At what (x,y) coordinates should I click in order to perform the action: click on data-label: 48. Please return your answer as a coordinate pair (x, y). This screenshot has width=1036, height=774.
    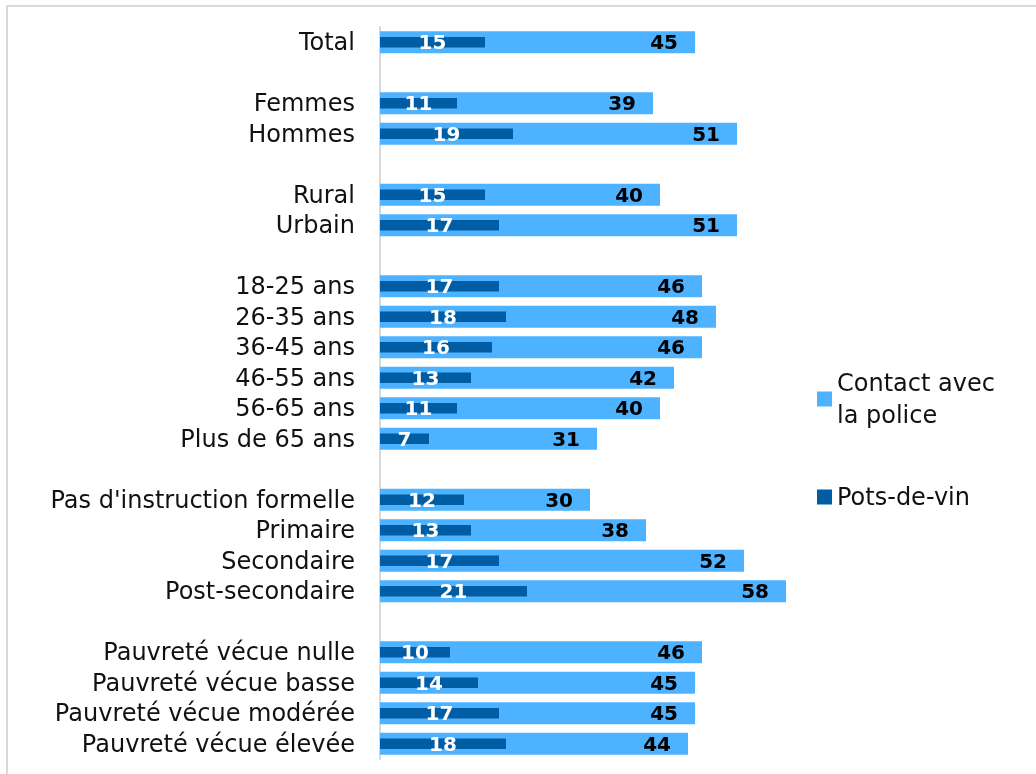
    Looking at the image, I should click on (685, 316).